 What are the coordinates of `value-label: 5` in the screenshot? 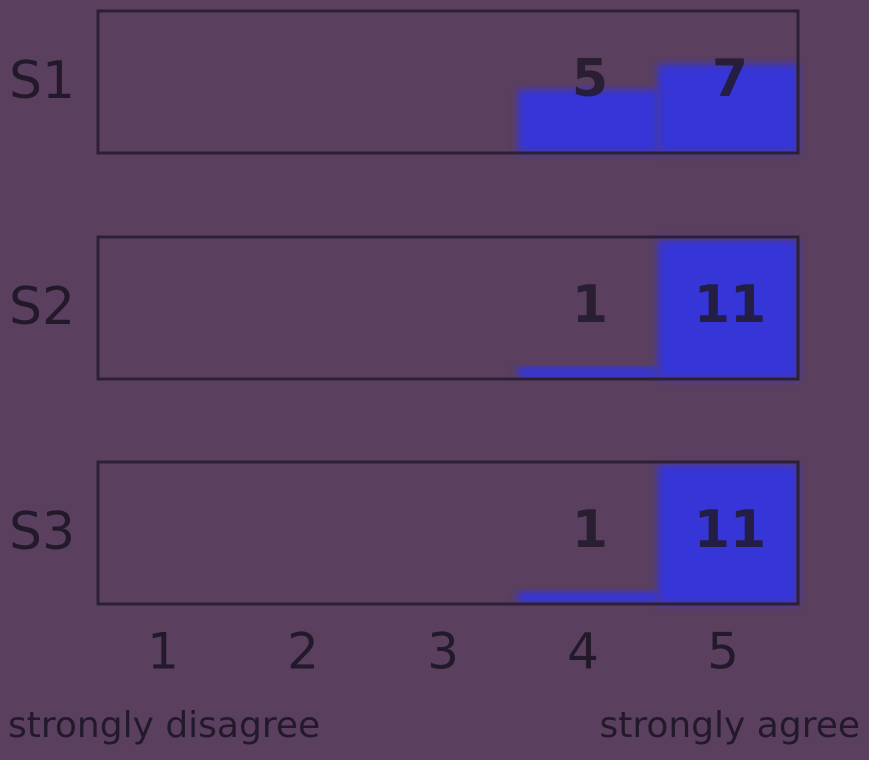 It's located at (590, 79).